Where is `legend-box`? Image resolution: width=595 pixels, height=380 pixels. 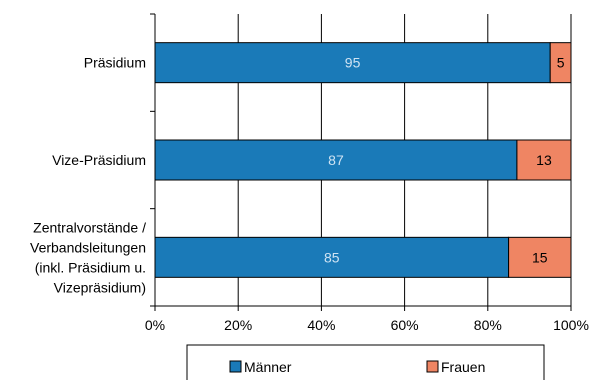 legend-box is located at coordinates (365, 362).